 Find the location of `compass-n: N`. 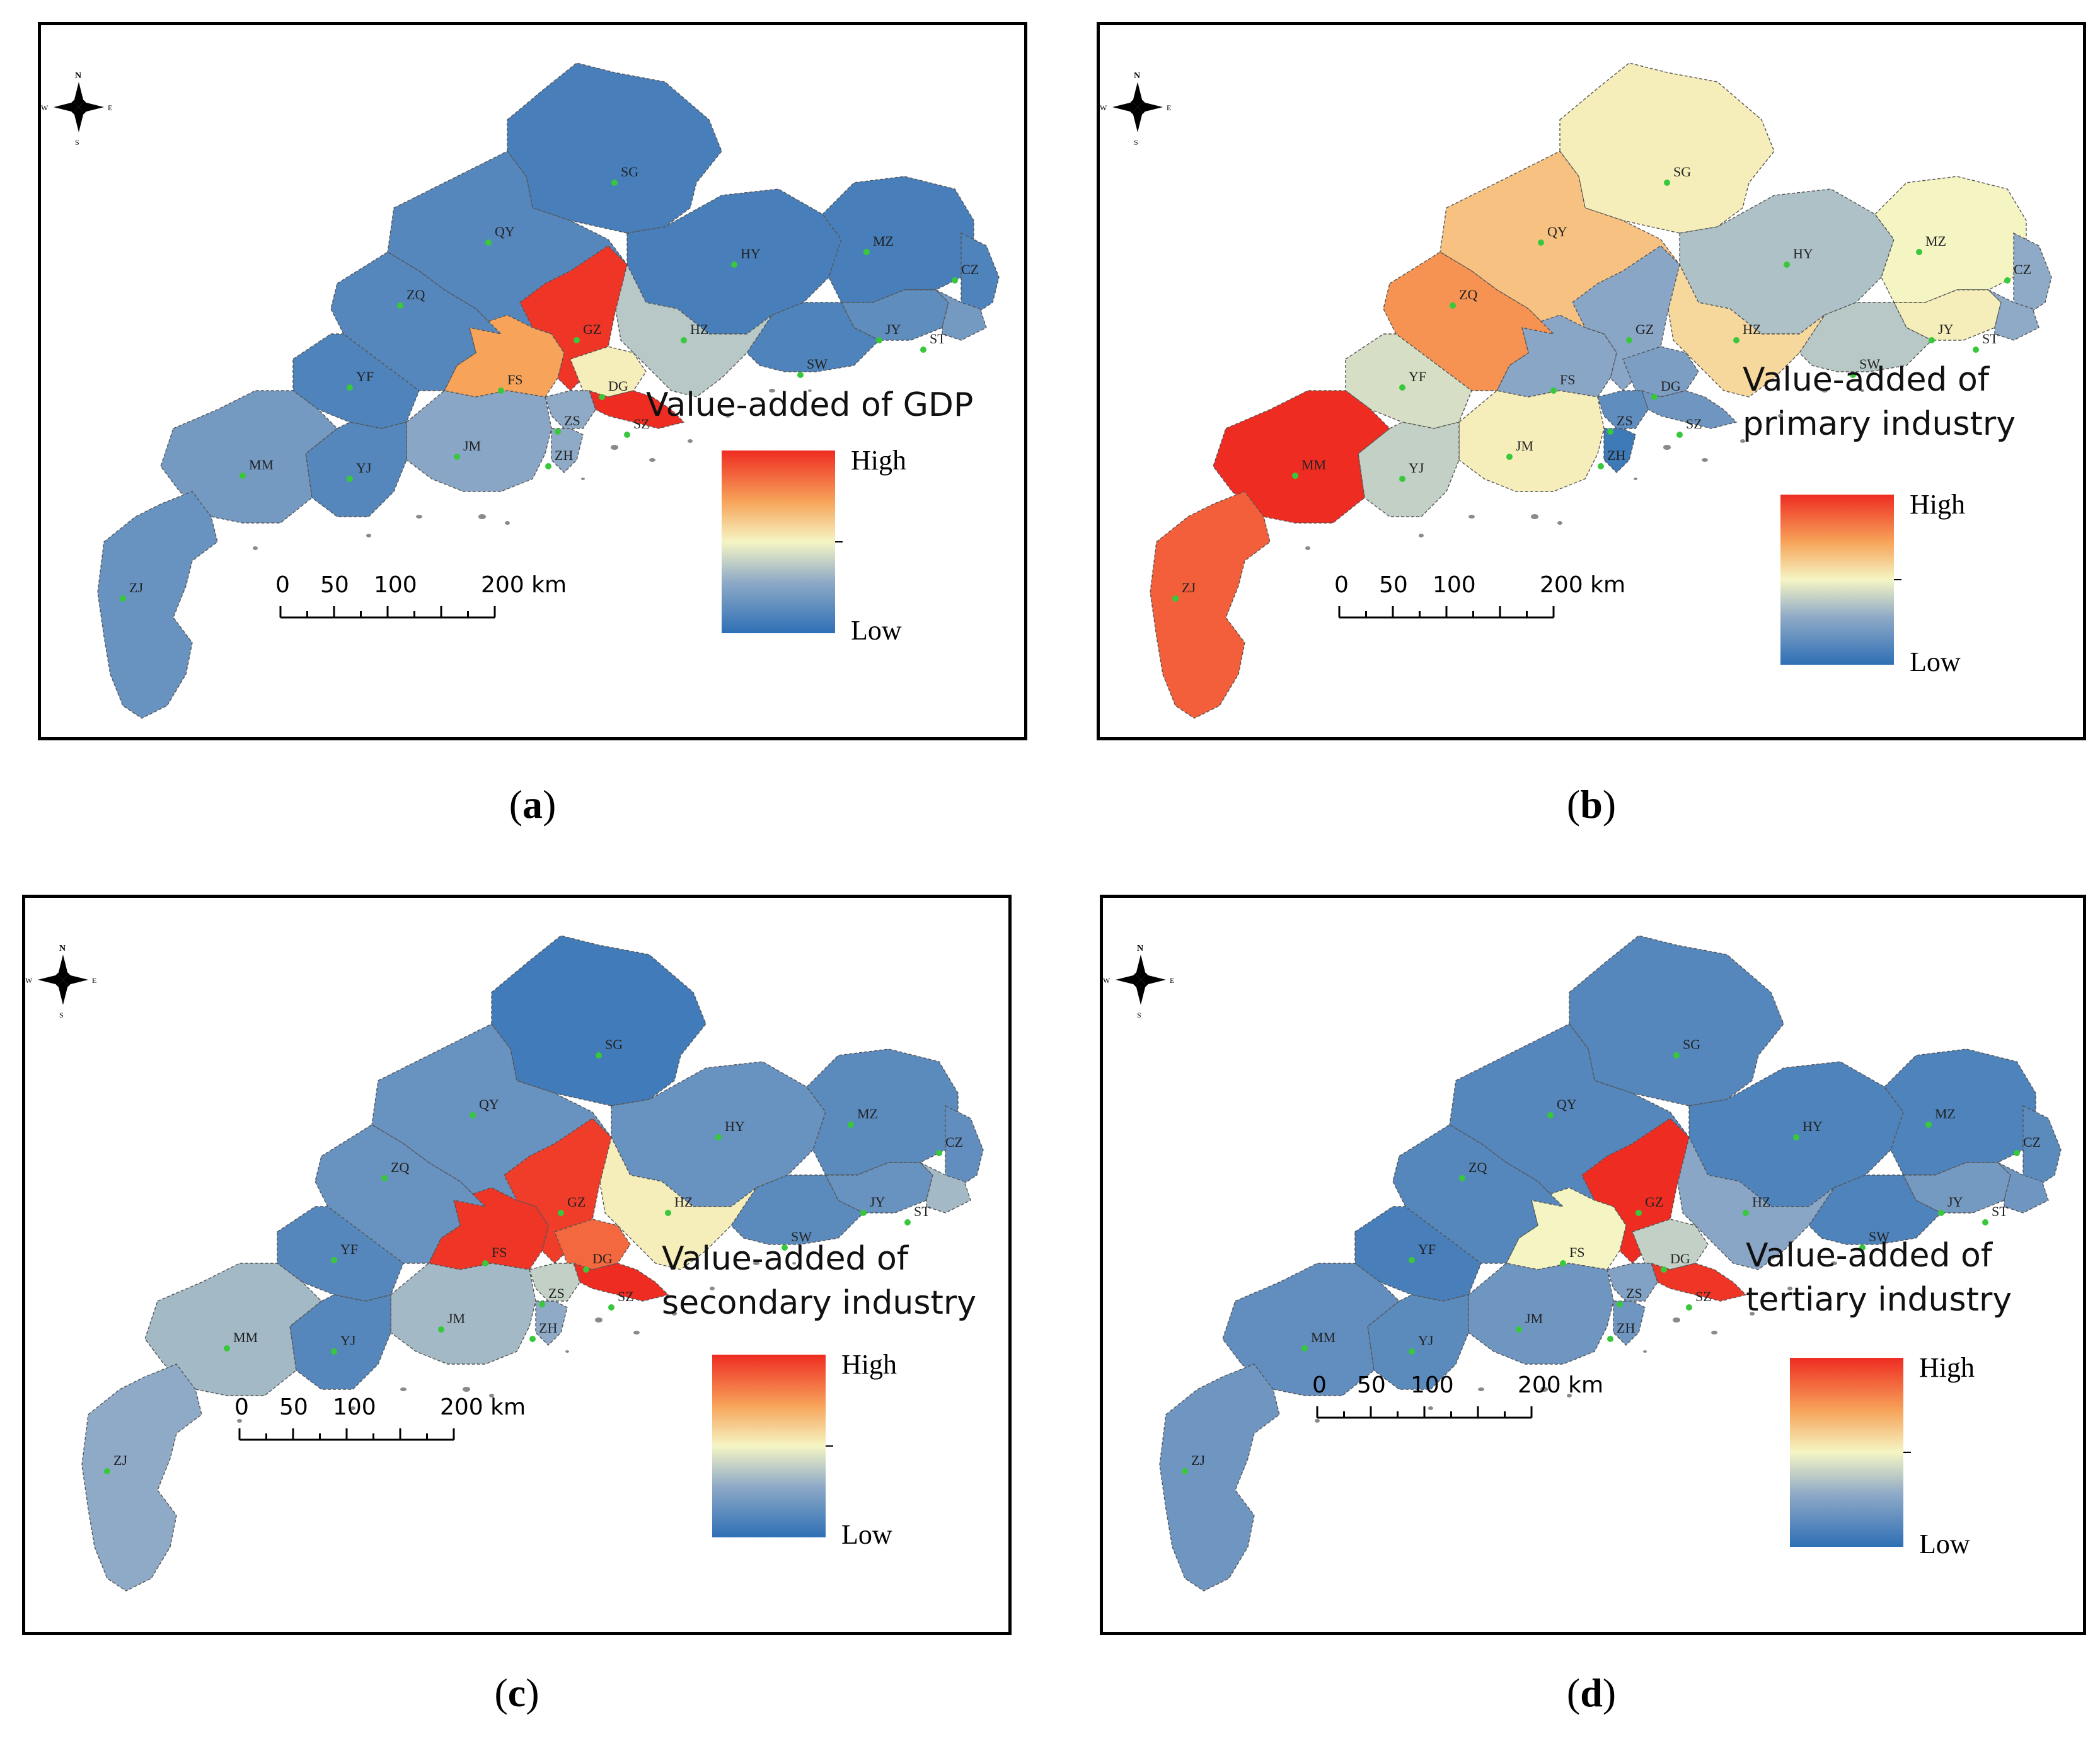

compass-n: N is located at coordinates (1140, 948).